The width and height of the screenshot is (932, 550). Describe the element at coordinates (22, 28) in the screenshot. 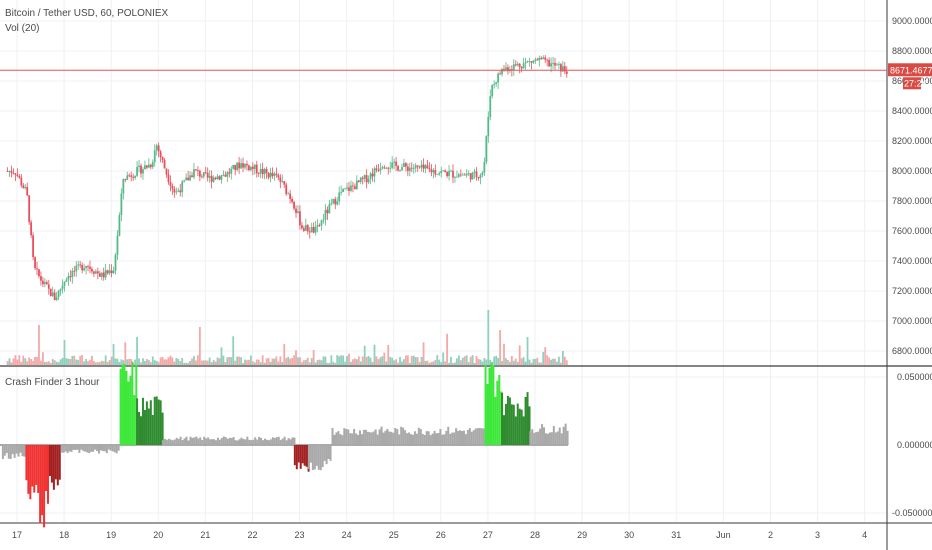

I see `volume-indicator-label: Vol (20)` at that location.